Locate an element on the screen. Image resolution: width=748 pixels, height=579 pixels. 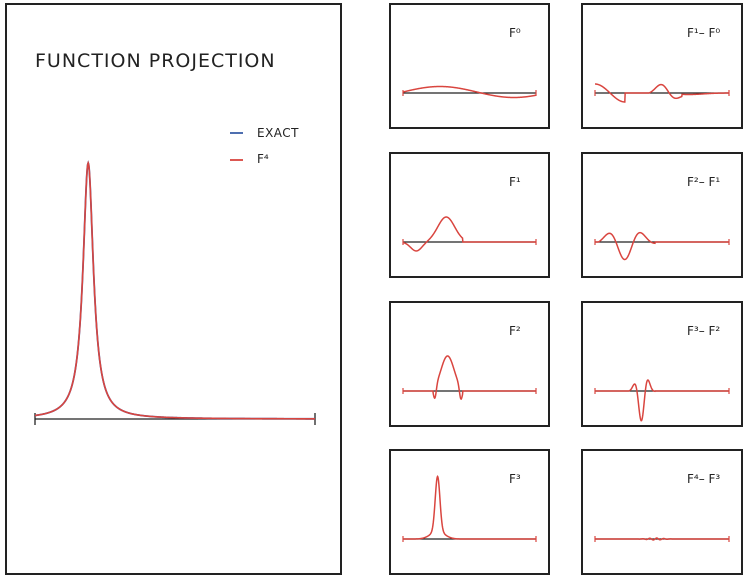
panel-f3-minus-f2: F³– F² is located at coordinates (662, 364).